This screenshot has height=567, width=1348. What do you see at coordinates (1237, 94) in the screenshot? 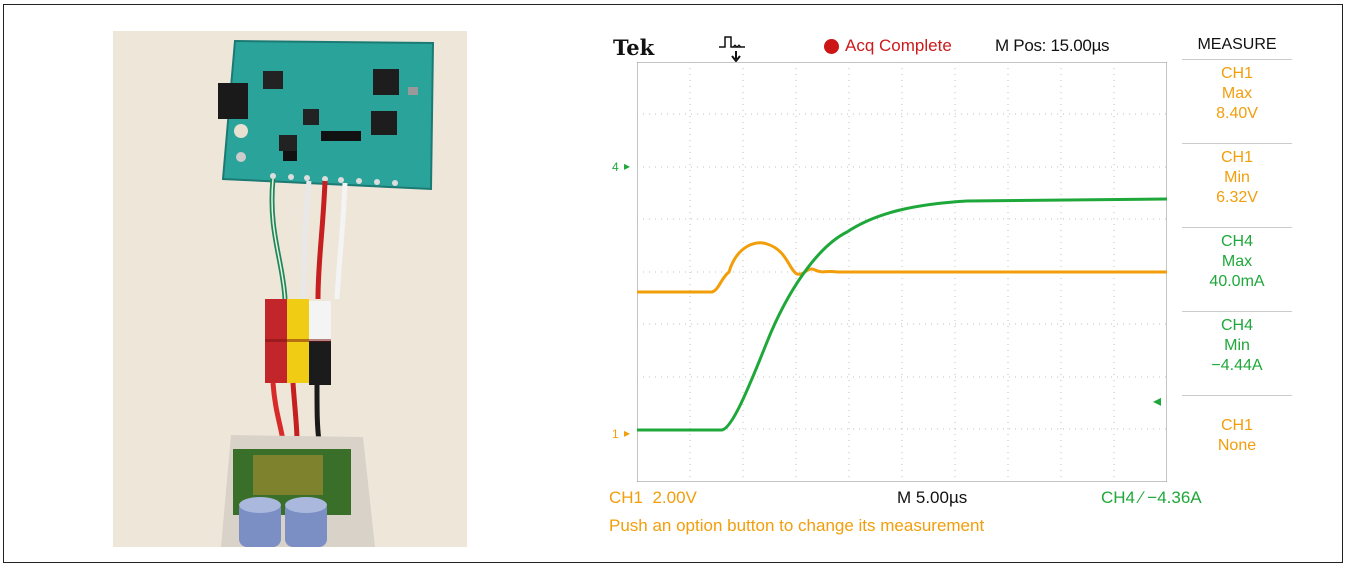
I see `measure-1-type: Max` at bounding box center [1237, 94].